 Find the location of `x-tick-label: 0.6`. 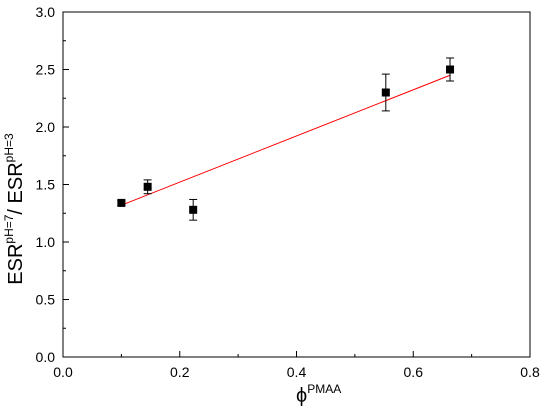

x-tick-label: 0.6 is located at coordinates (414, 372).